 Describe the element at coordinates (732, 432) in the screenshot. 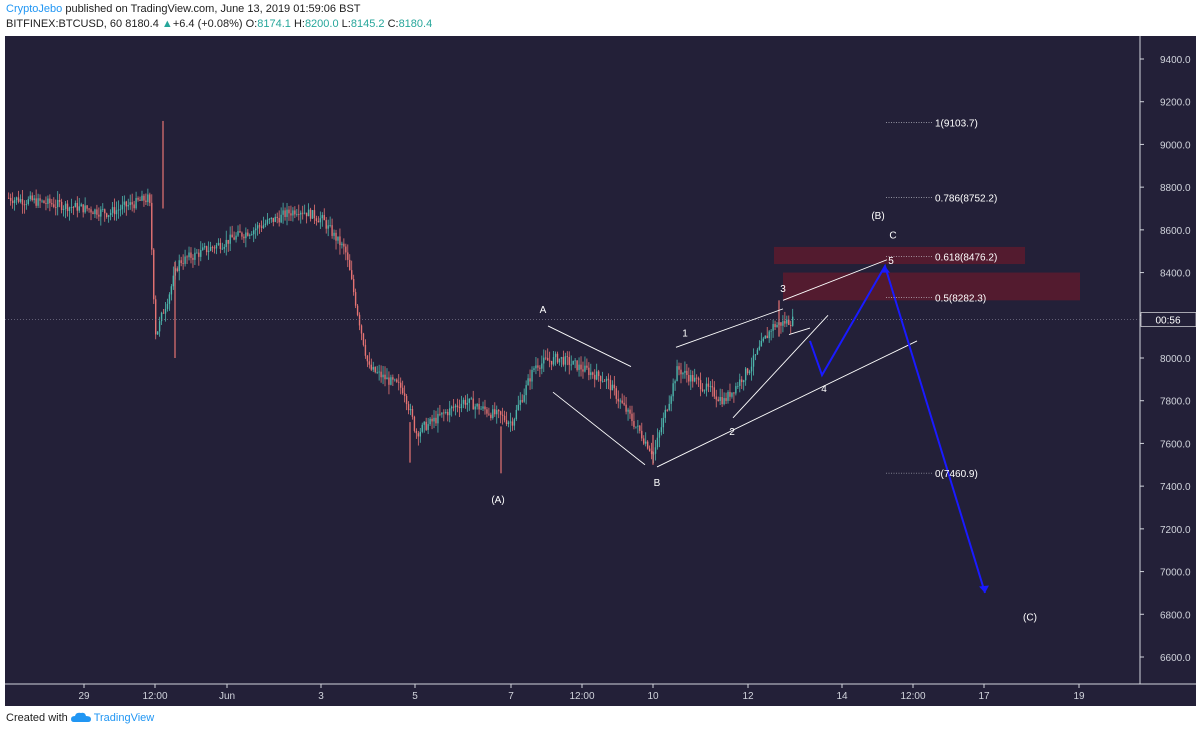

I see `wave-label: 2` at that location.